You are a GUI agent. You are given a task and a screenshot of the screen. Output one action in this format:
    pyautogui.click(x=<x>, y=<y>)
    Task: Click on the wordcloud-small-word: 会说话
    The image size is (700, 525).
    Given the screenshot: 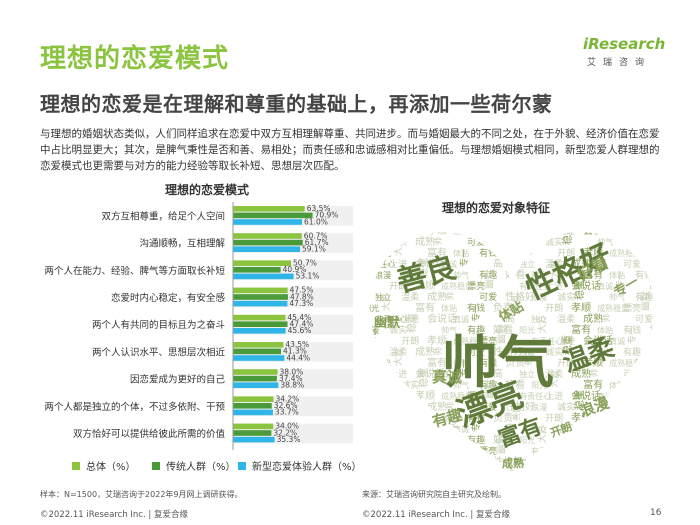 What is the action you would take?
    pyautogui.click(x=586, y=285)
    